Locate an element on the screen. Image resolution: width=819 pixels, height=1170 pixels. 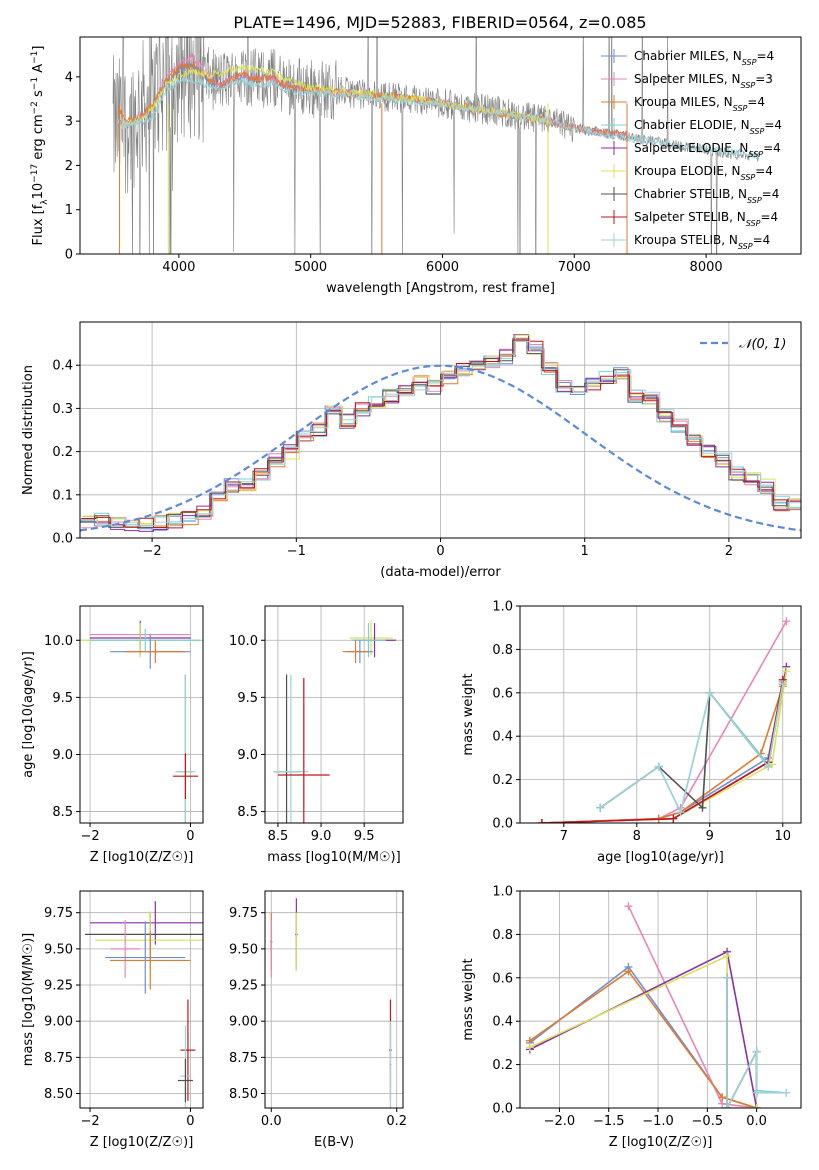
legend-label: Chabrier ELODIE, NSSP=4 is located at coordinates (708, 127).